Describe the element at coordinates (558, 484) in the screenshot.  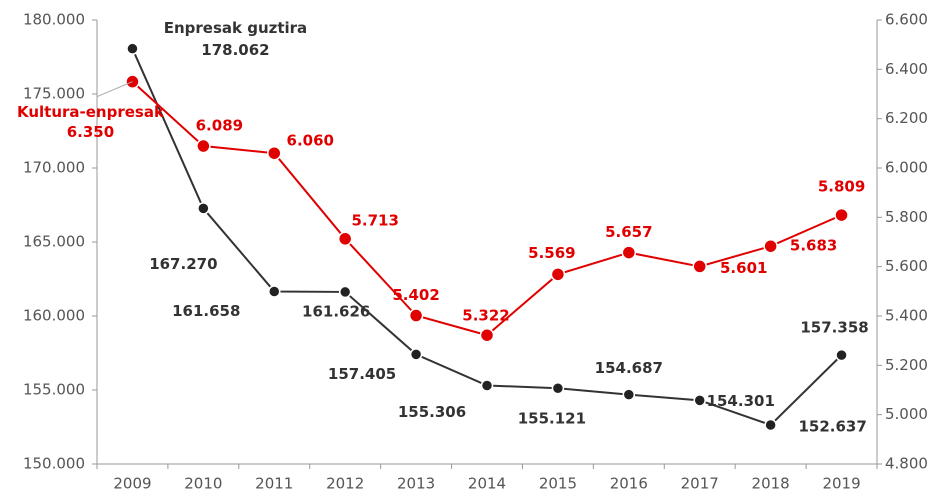
I see `x-tick-label: 2015` at that location.